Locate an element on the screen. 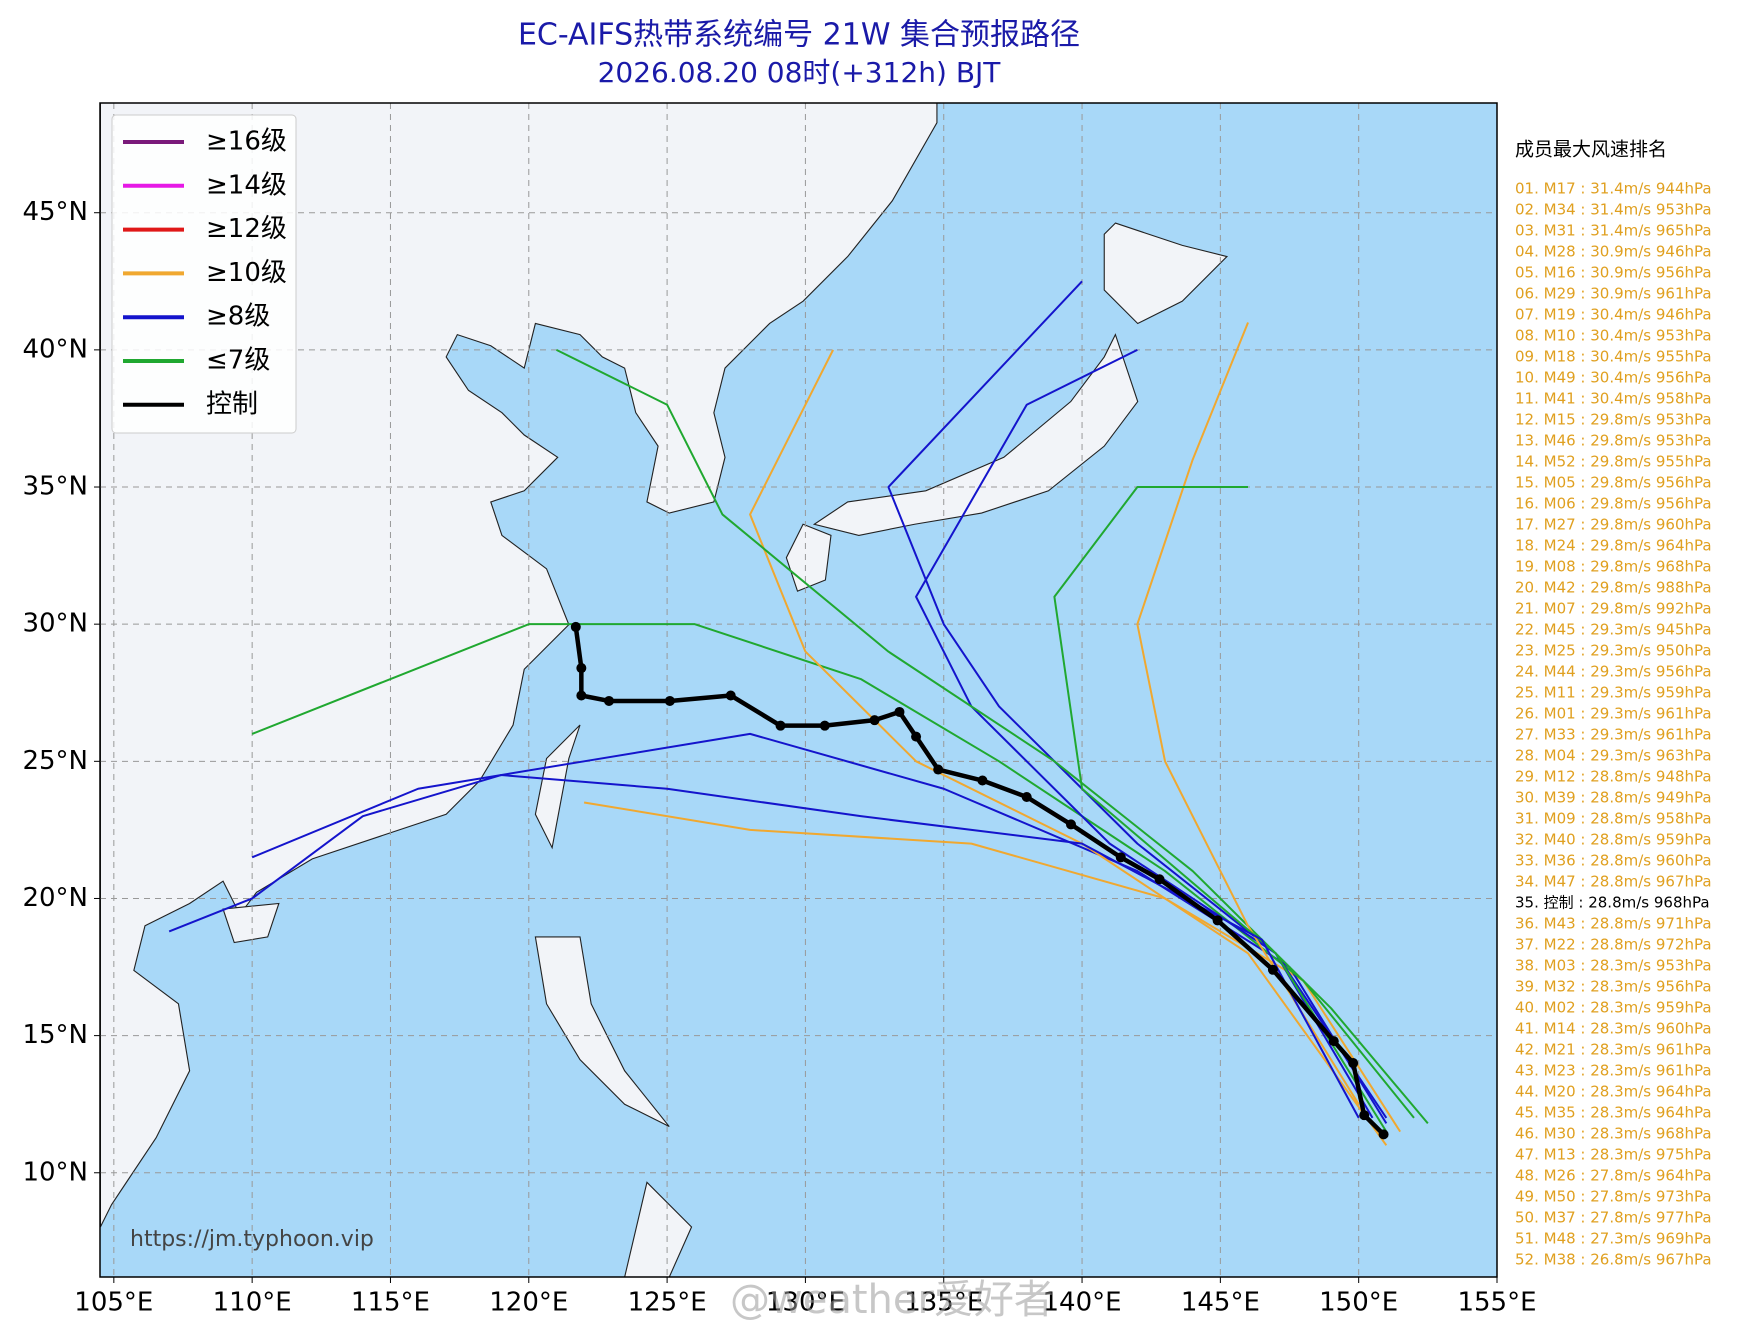 The width and height of the screenshot is (1740, 1339). taiwan is located at coordinates (557, 787).